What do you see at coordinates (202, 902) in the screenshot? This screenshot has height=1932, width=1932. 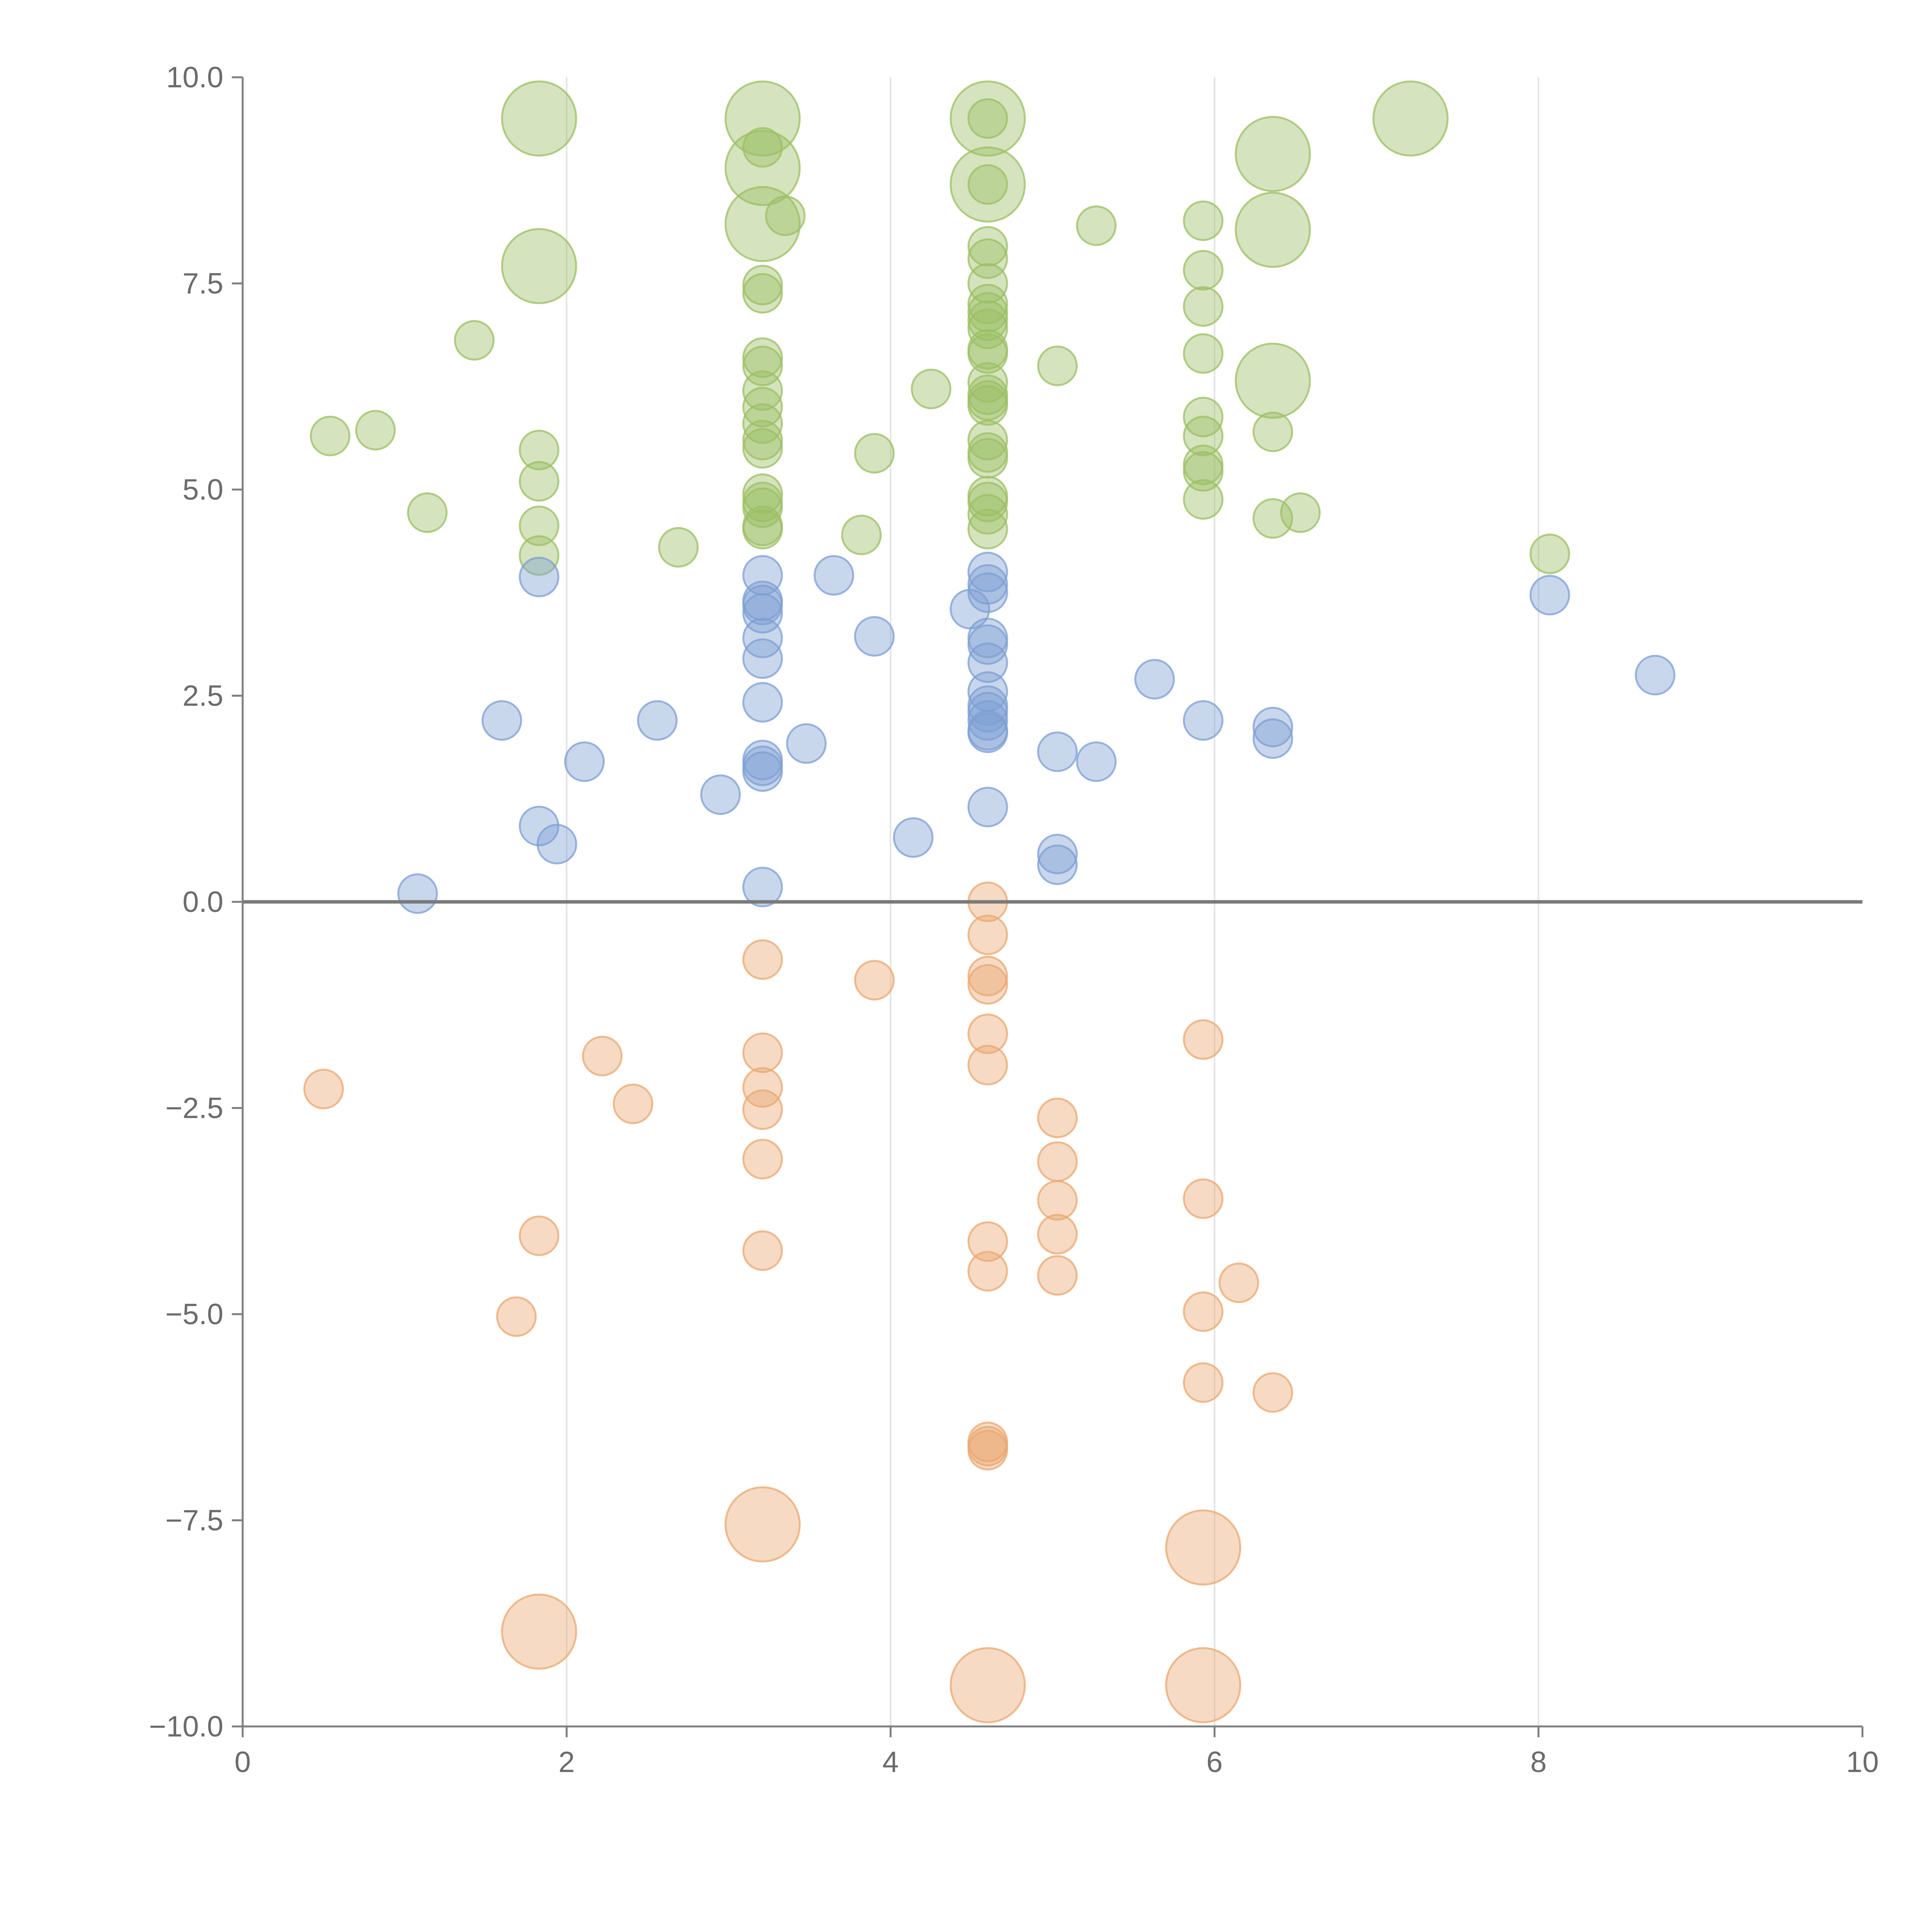 I see `y-tick-label: 0.0` at bounding box center [202, 902].